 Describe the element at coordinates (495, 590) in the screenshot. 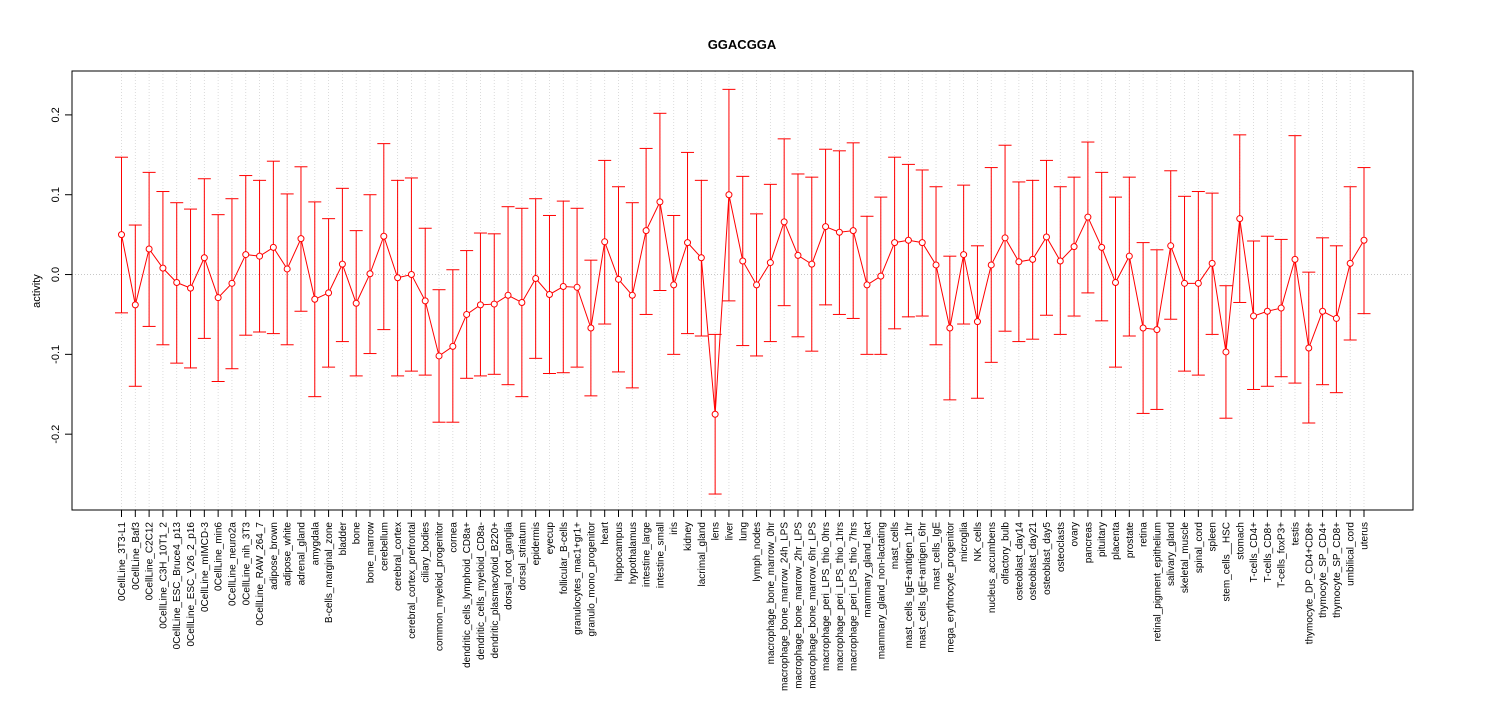

I see `x-tick-label: dendritic_plasmacytoid_B220+` at that location.